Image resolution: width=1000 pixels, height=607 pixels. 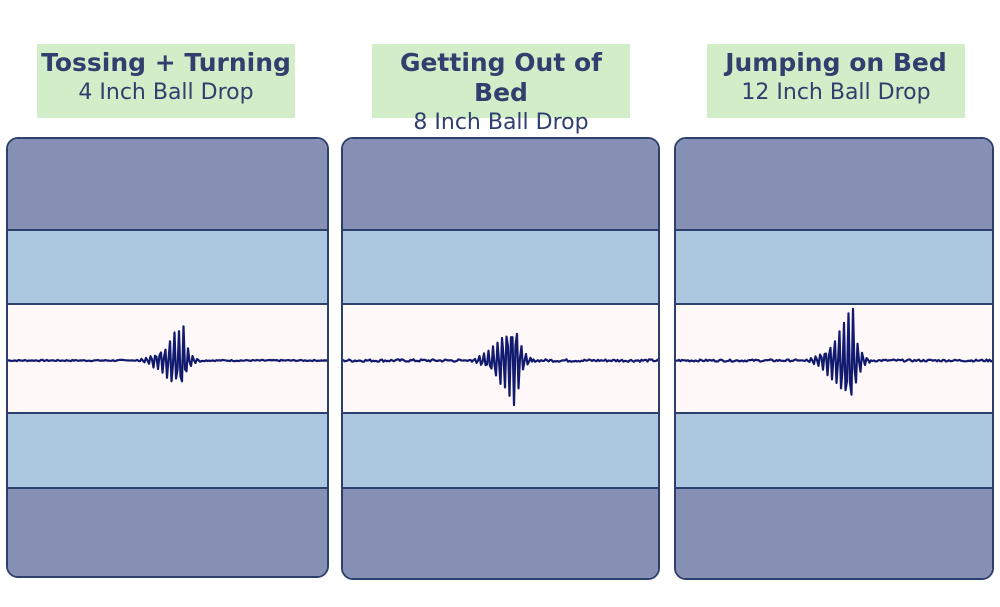 What do you see at coordinates (166, 92) in the screenshot?
I see `panel-subtitle-1: 4 Inch Ball Drop` at bounding box center [166, 92].